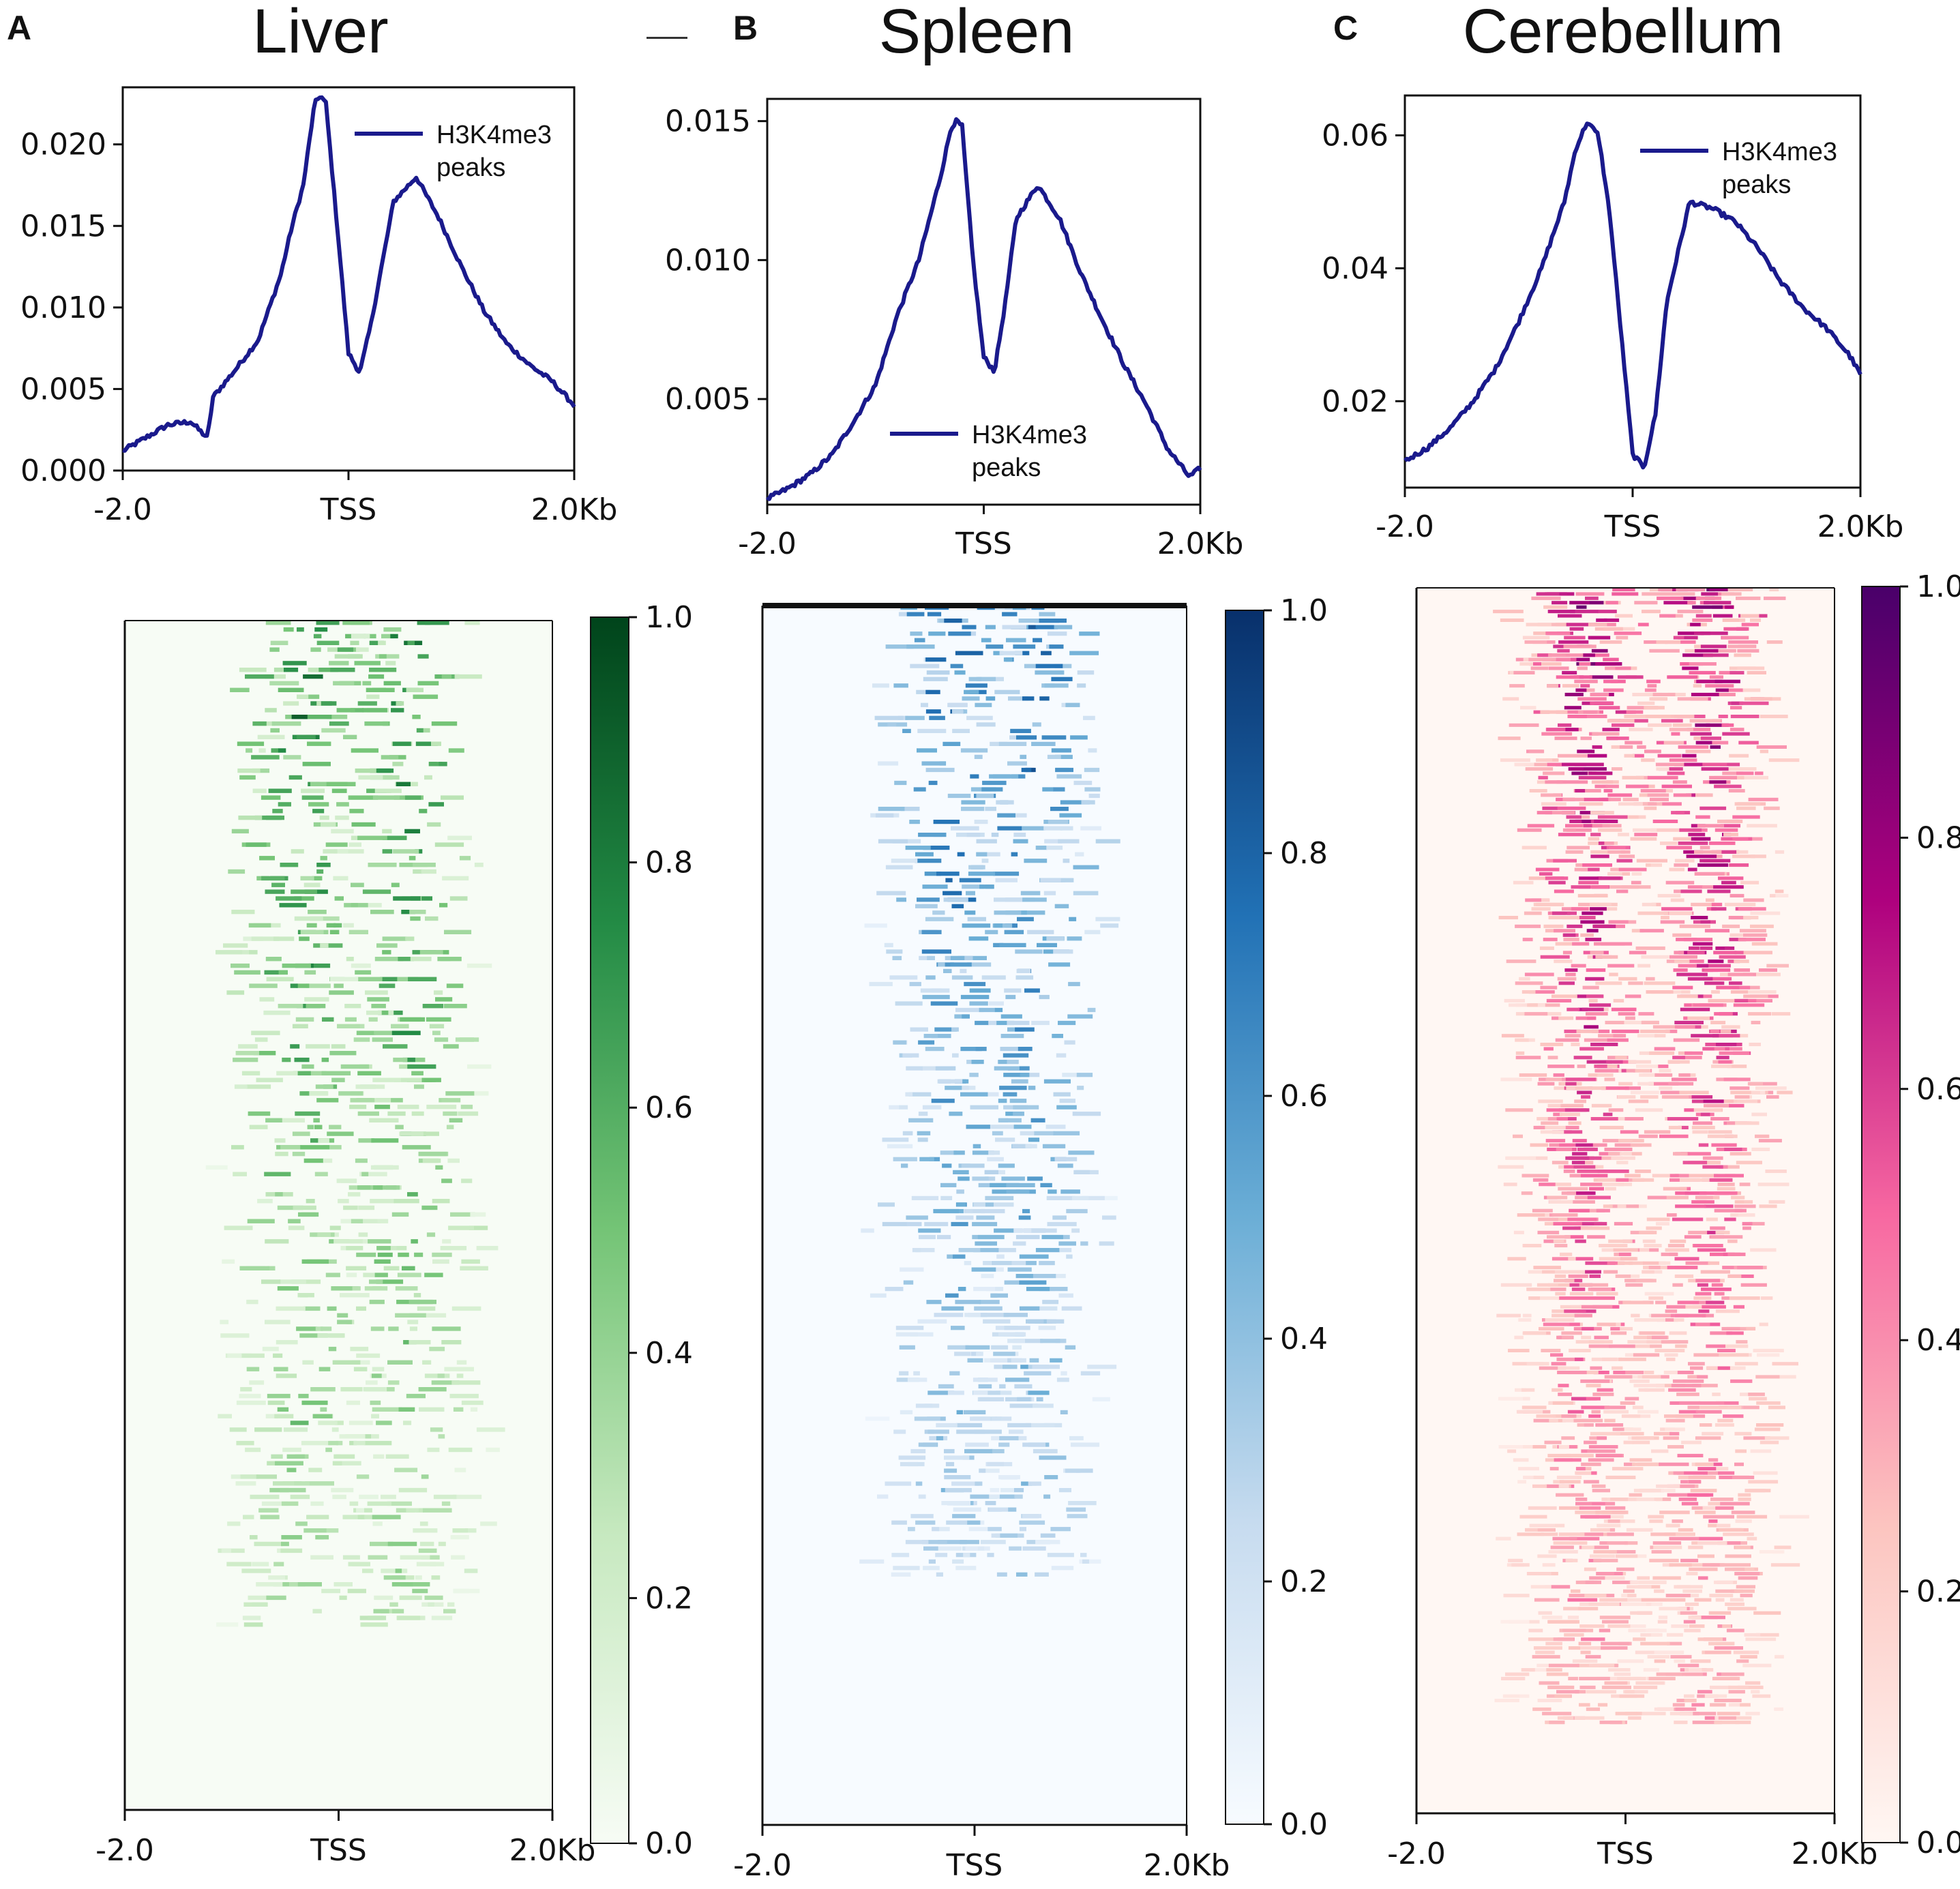  Describe the element at coordinates (762, 1866) in the screenshot. I see `x-tick-label: -2.0` at that location.